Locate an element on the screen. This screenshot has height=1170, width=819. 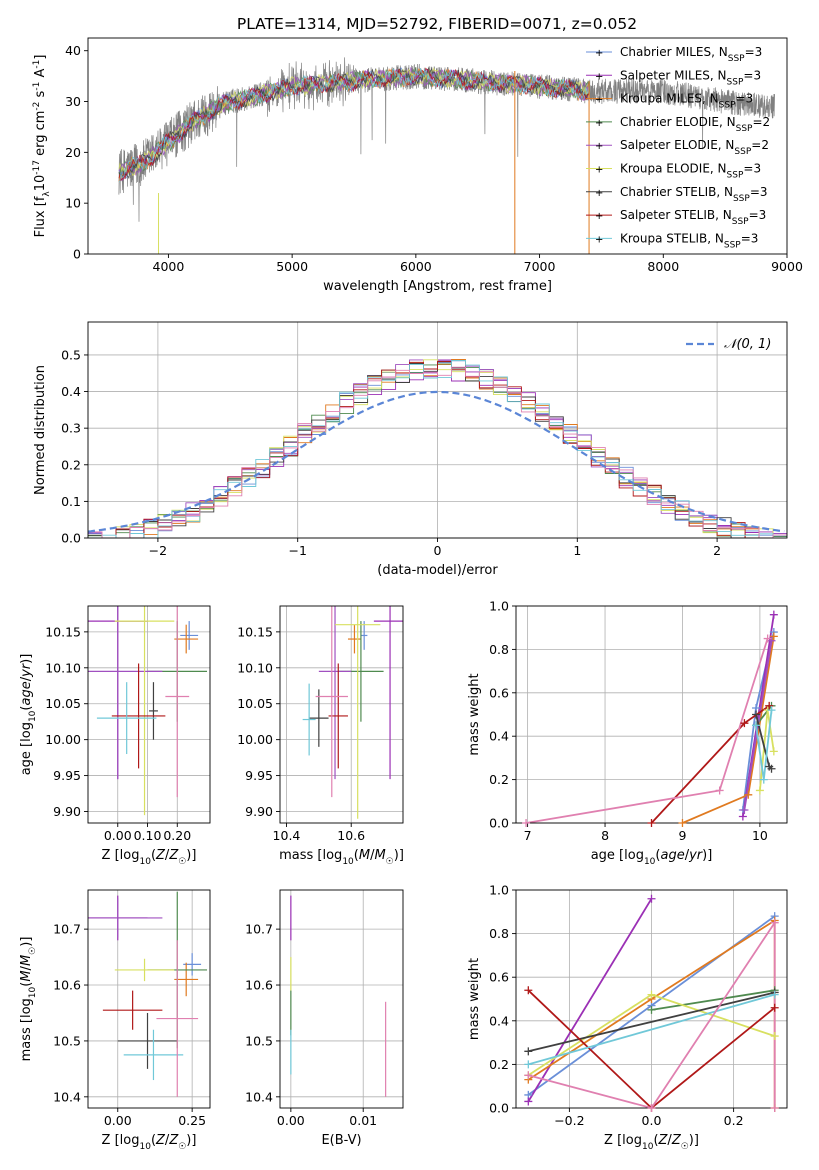
y-tick-label: 10.5 is located at coordinates (67, 1040).